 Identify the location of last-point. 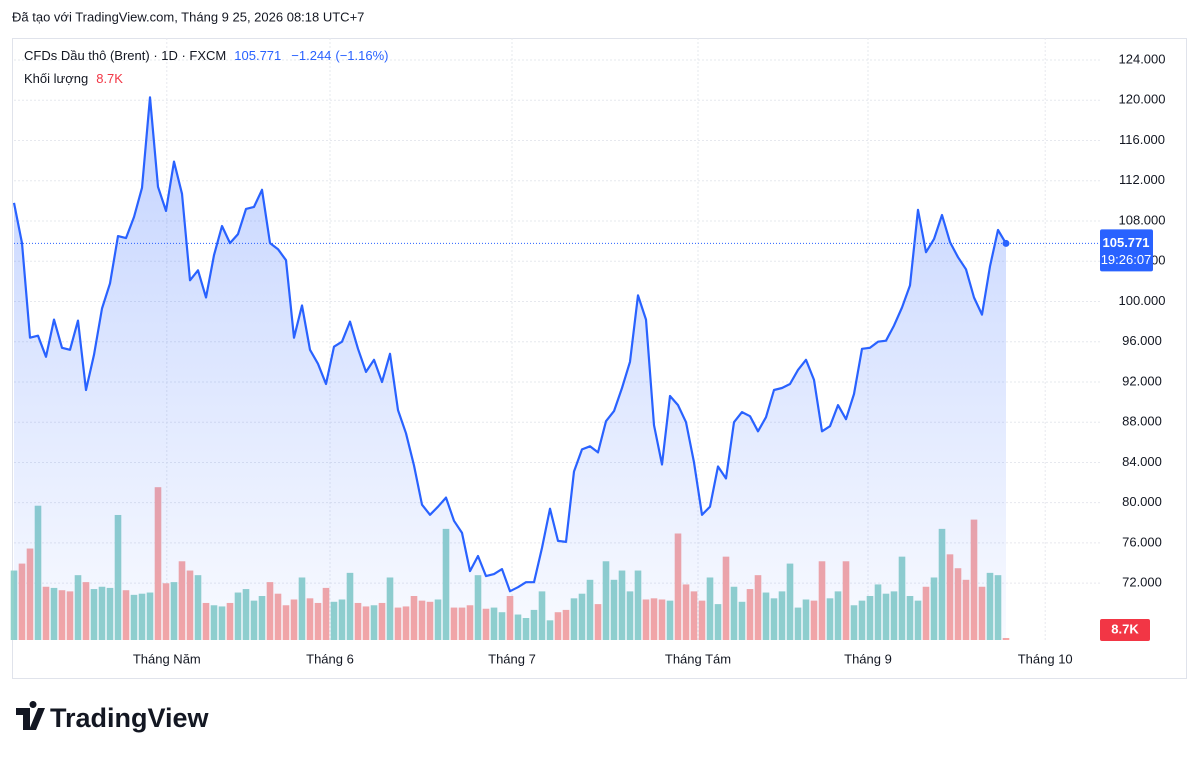
(1006, 243).